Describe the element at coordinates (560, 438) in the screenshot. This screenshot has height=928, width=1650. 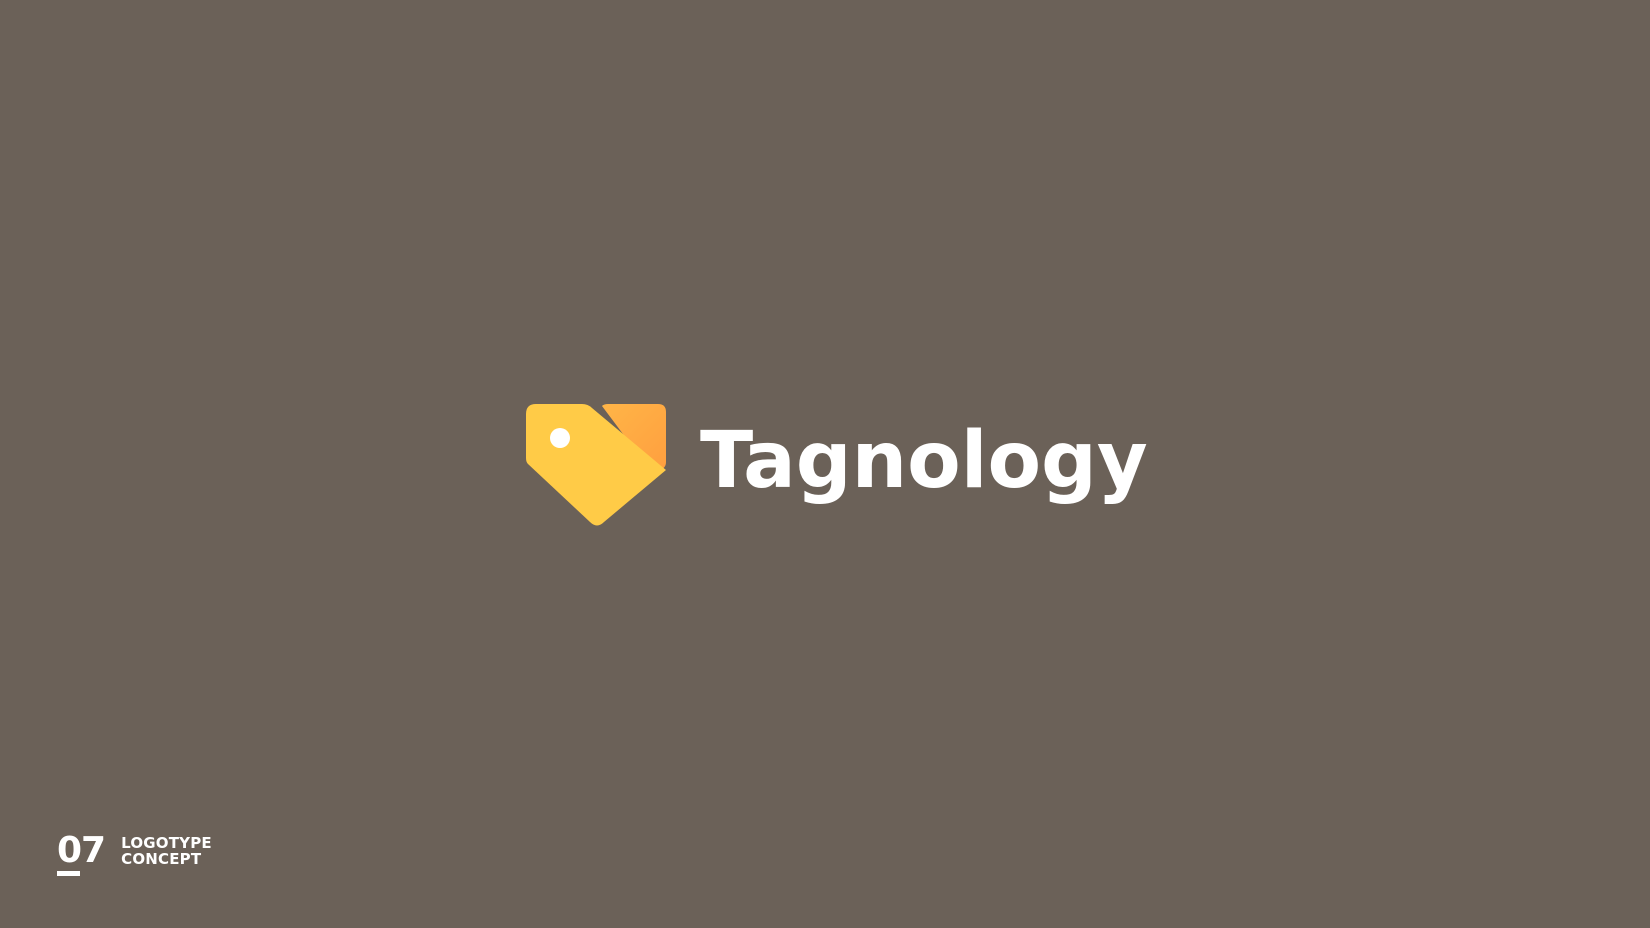
I see `tag-hole` at that location.